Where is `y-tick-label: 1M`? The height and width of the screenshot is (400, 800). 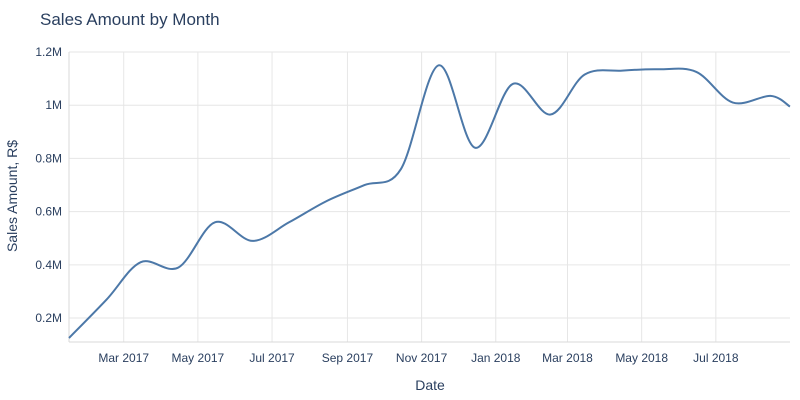
y-tick-label: 1M is located at coordinates (53, 105).